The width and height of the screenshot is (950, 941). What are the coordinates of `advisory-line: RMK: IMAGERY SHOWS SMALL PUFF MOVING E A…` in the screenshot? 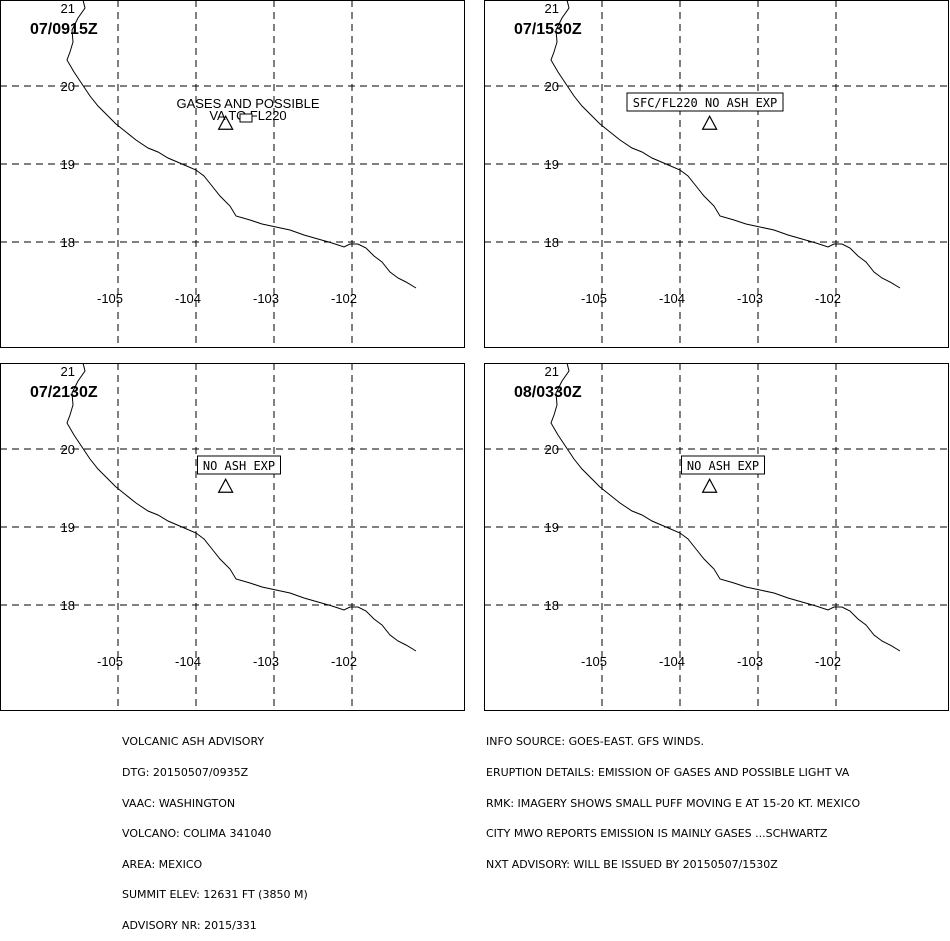 It's located at (673, 803).